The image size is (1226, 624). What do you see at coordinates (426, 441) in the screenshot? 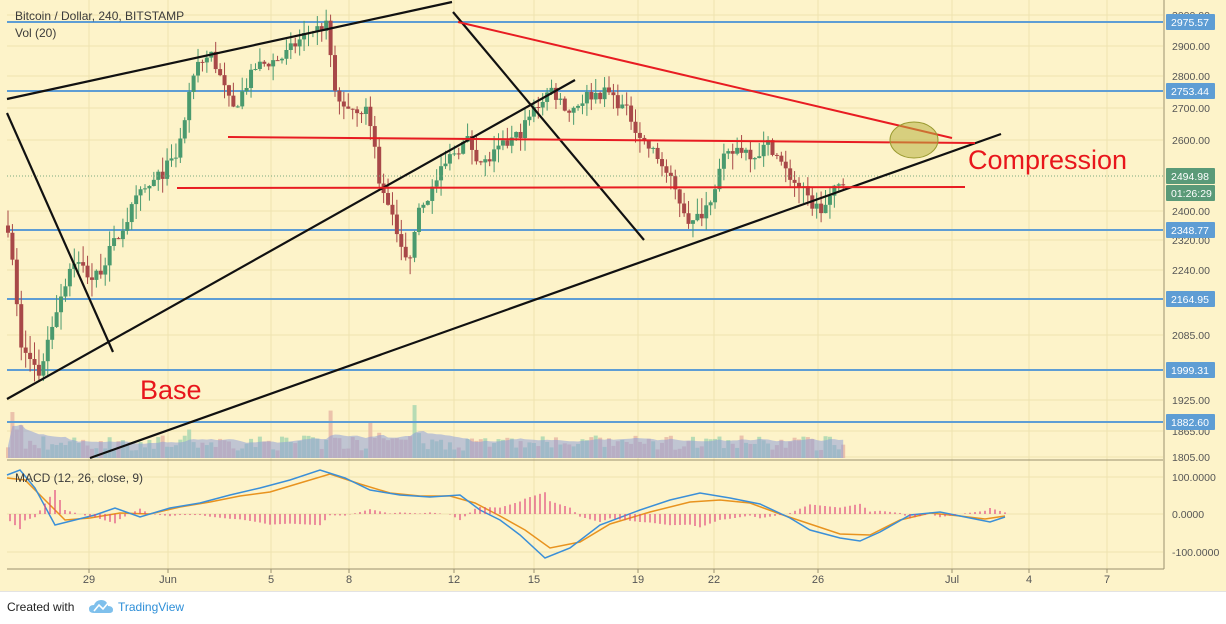
I see `volume-ma-area` at bounding box center [426, 441].